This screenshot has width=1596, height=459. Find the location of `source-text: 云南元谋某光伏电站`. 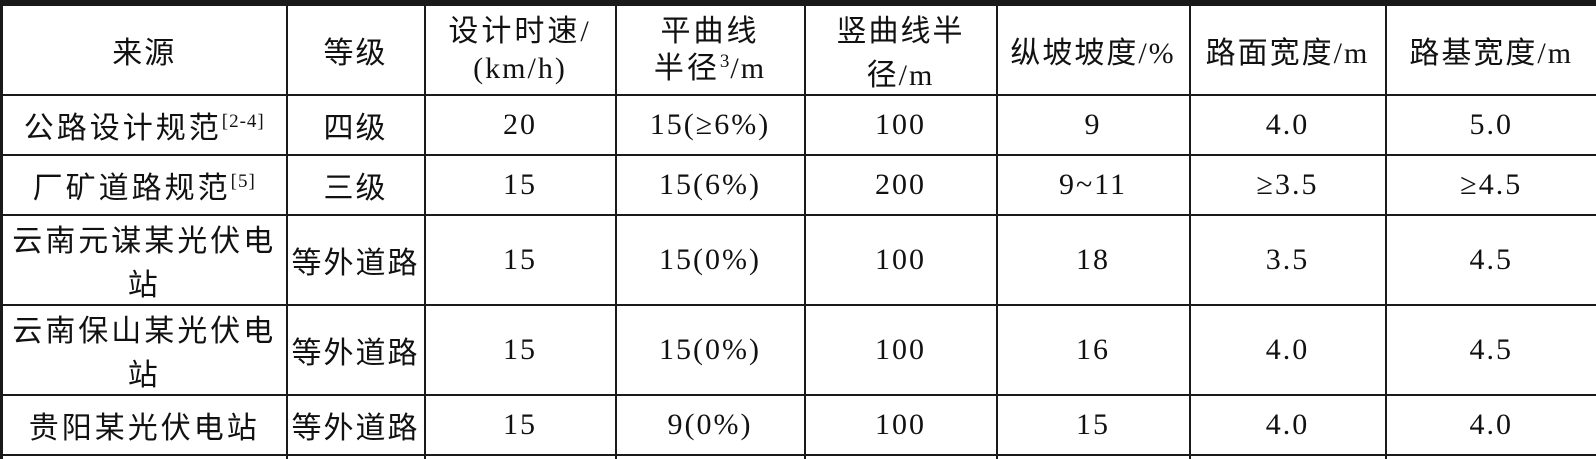

source-text: 云南元谋某光伏电站 is located at coordinates (144, 263).